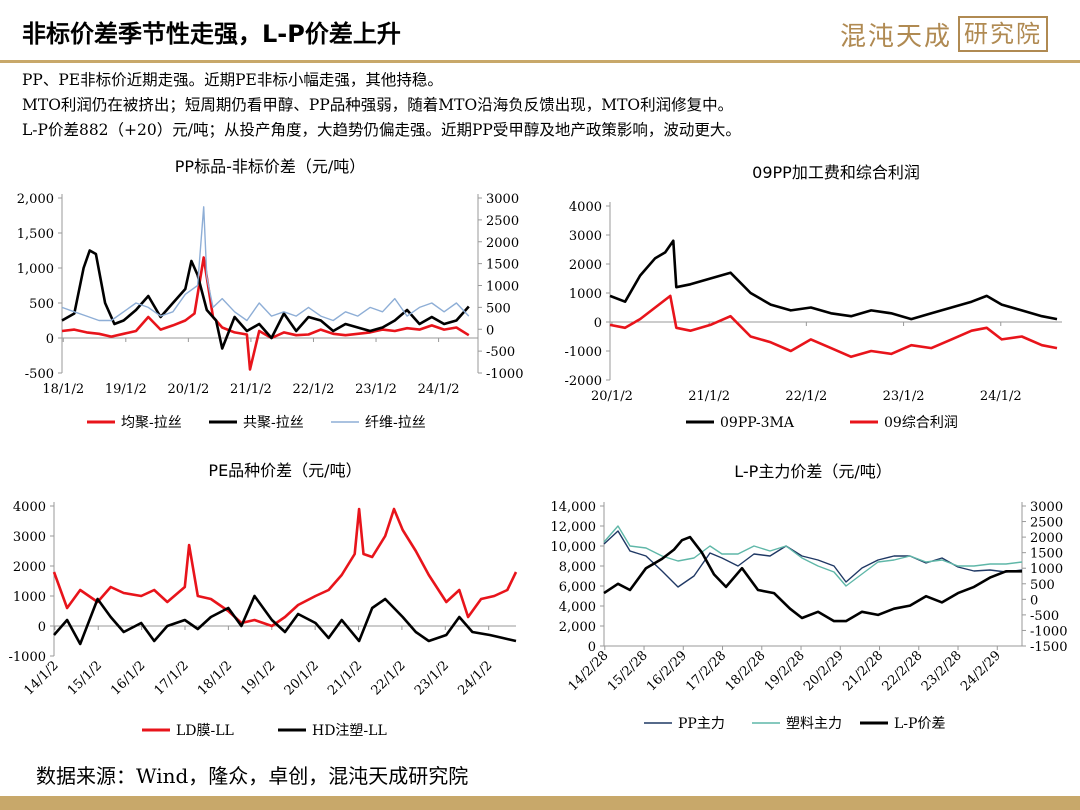 The width and height of the screenshot is (1080, 810). Describe the element at coordinates (273, 423) in the screenshot. I see `legend-label: 共聚-拉丝` at that location.